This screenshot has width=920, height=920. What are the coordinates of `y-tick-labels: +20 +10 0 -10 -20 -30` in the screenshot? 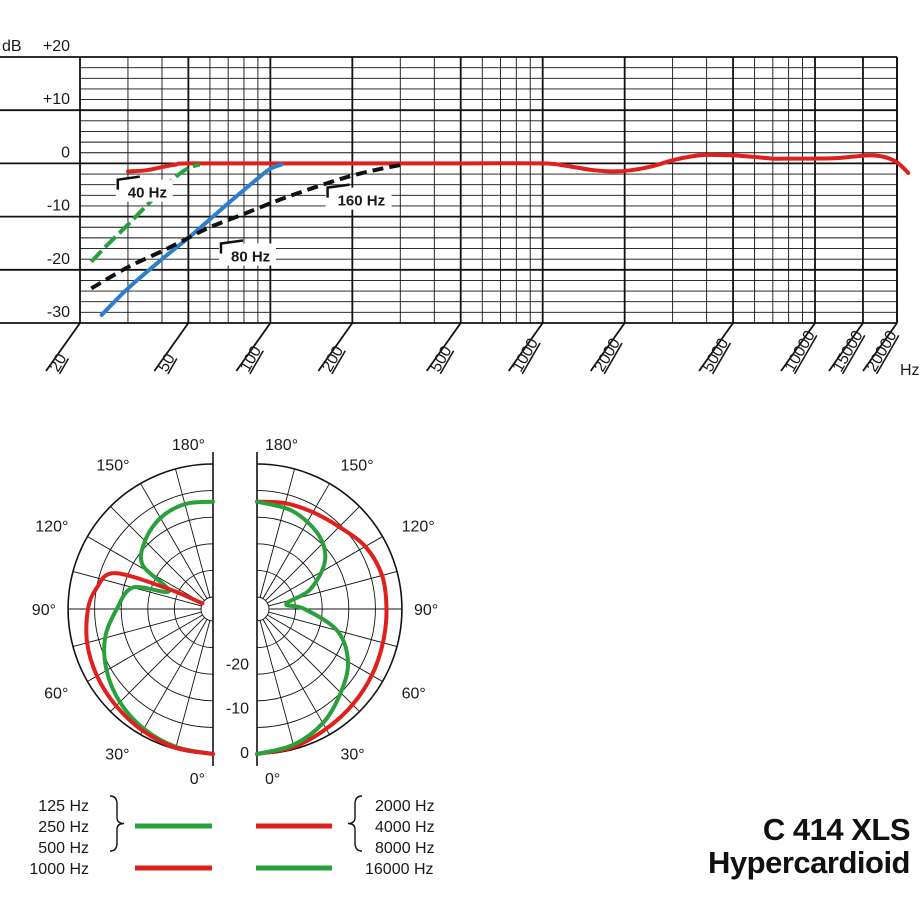 It's located at (56, 179).